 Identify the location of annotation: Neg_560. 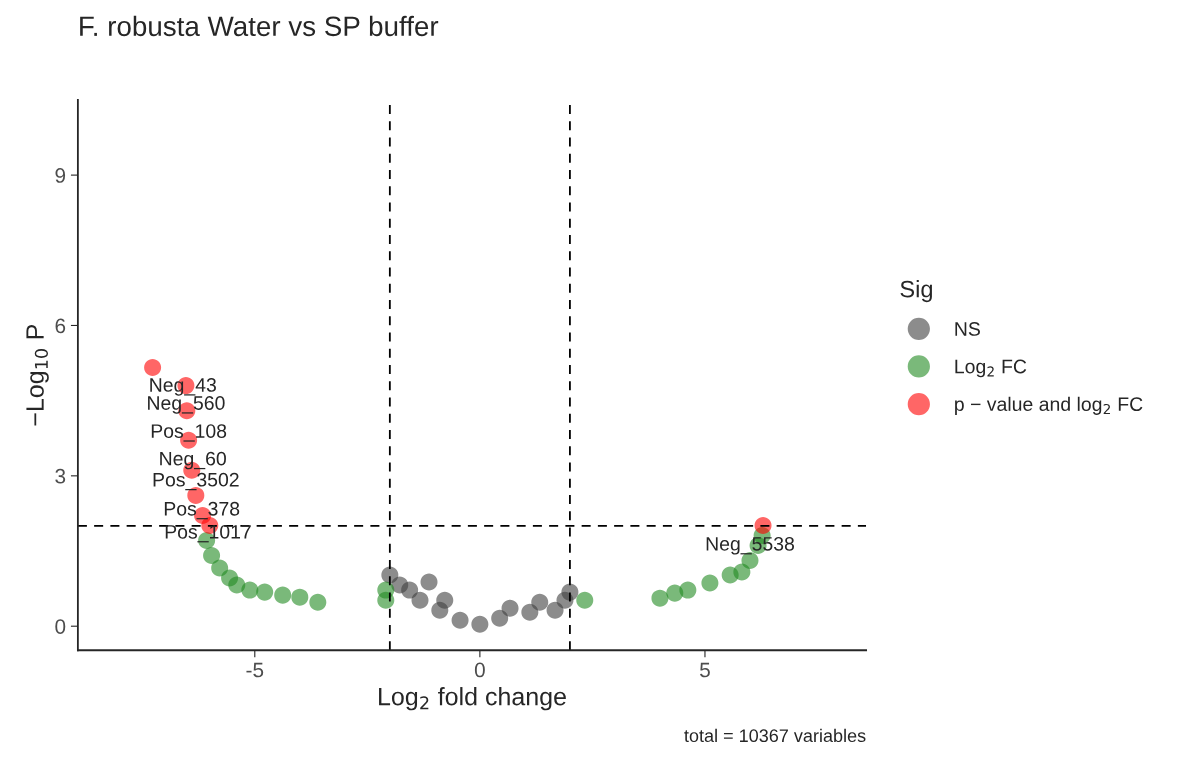
(186, 405).